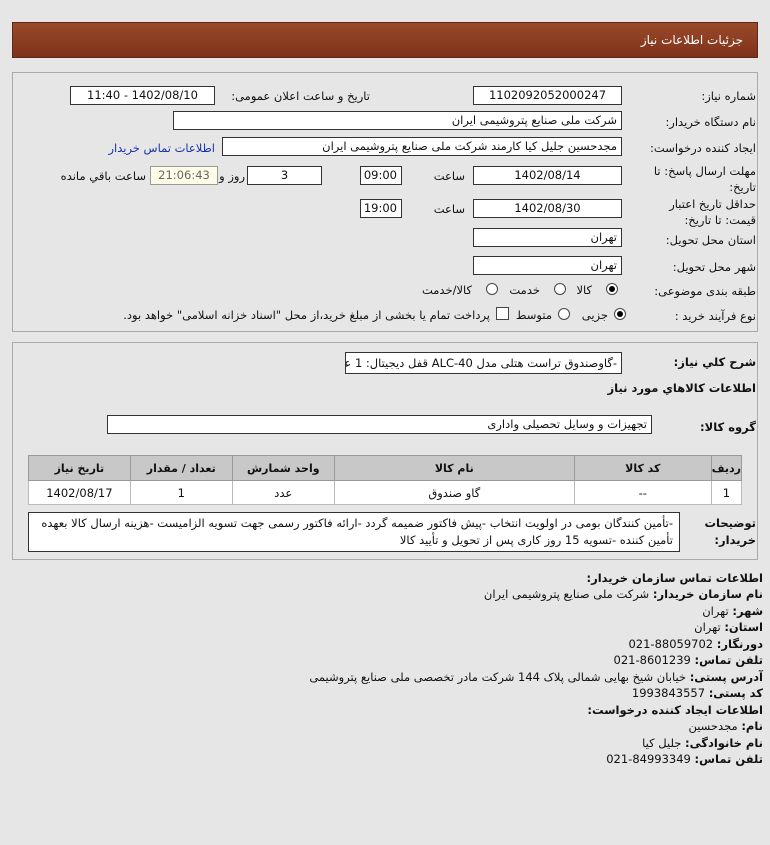 This screenshot has height=845, width=770. What do you see at coordinates (726, 492) in the screenshot?
I see `cell-row: 1` at bounding box center [726, 492].